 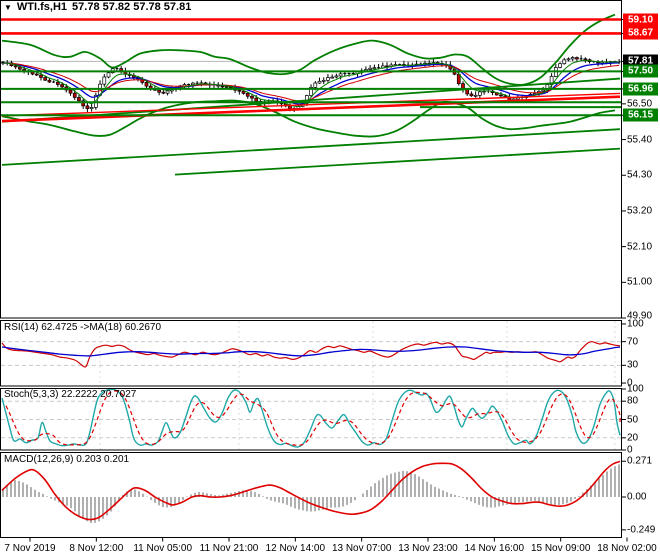 What do you see at coordinates (8, 7) in the screenshot?
I see `symbol-dropdown-icon: ▼` at bounding box center [8, 7].